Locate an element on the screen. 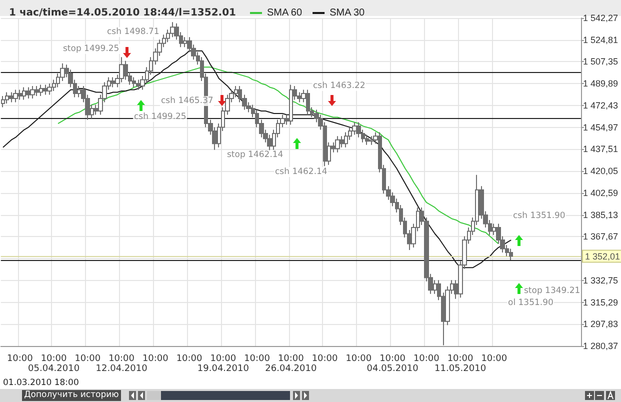 This screenshot has width=621, height=402. text: Дополучить историю is located at coordinates (71, 395).